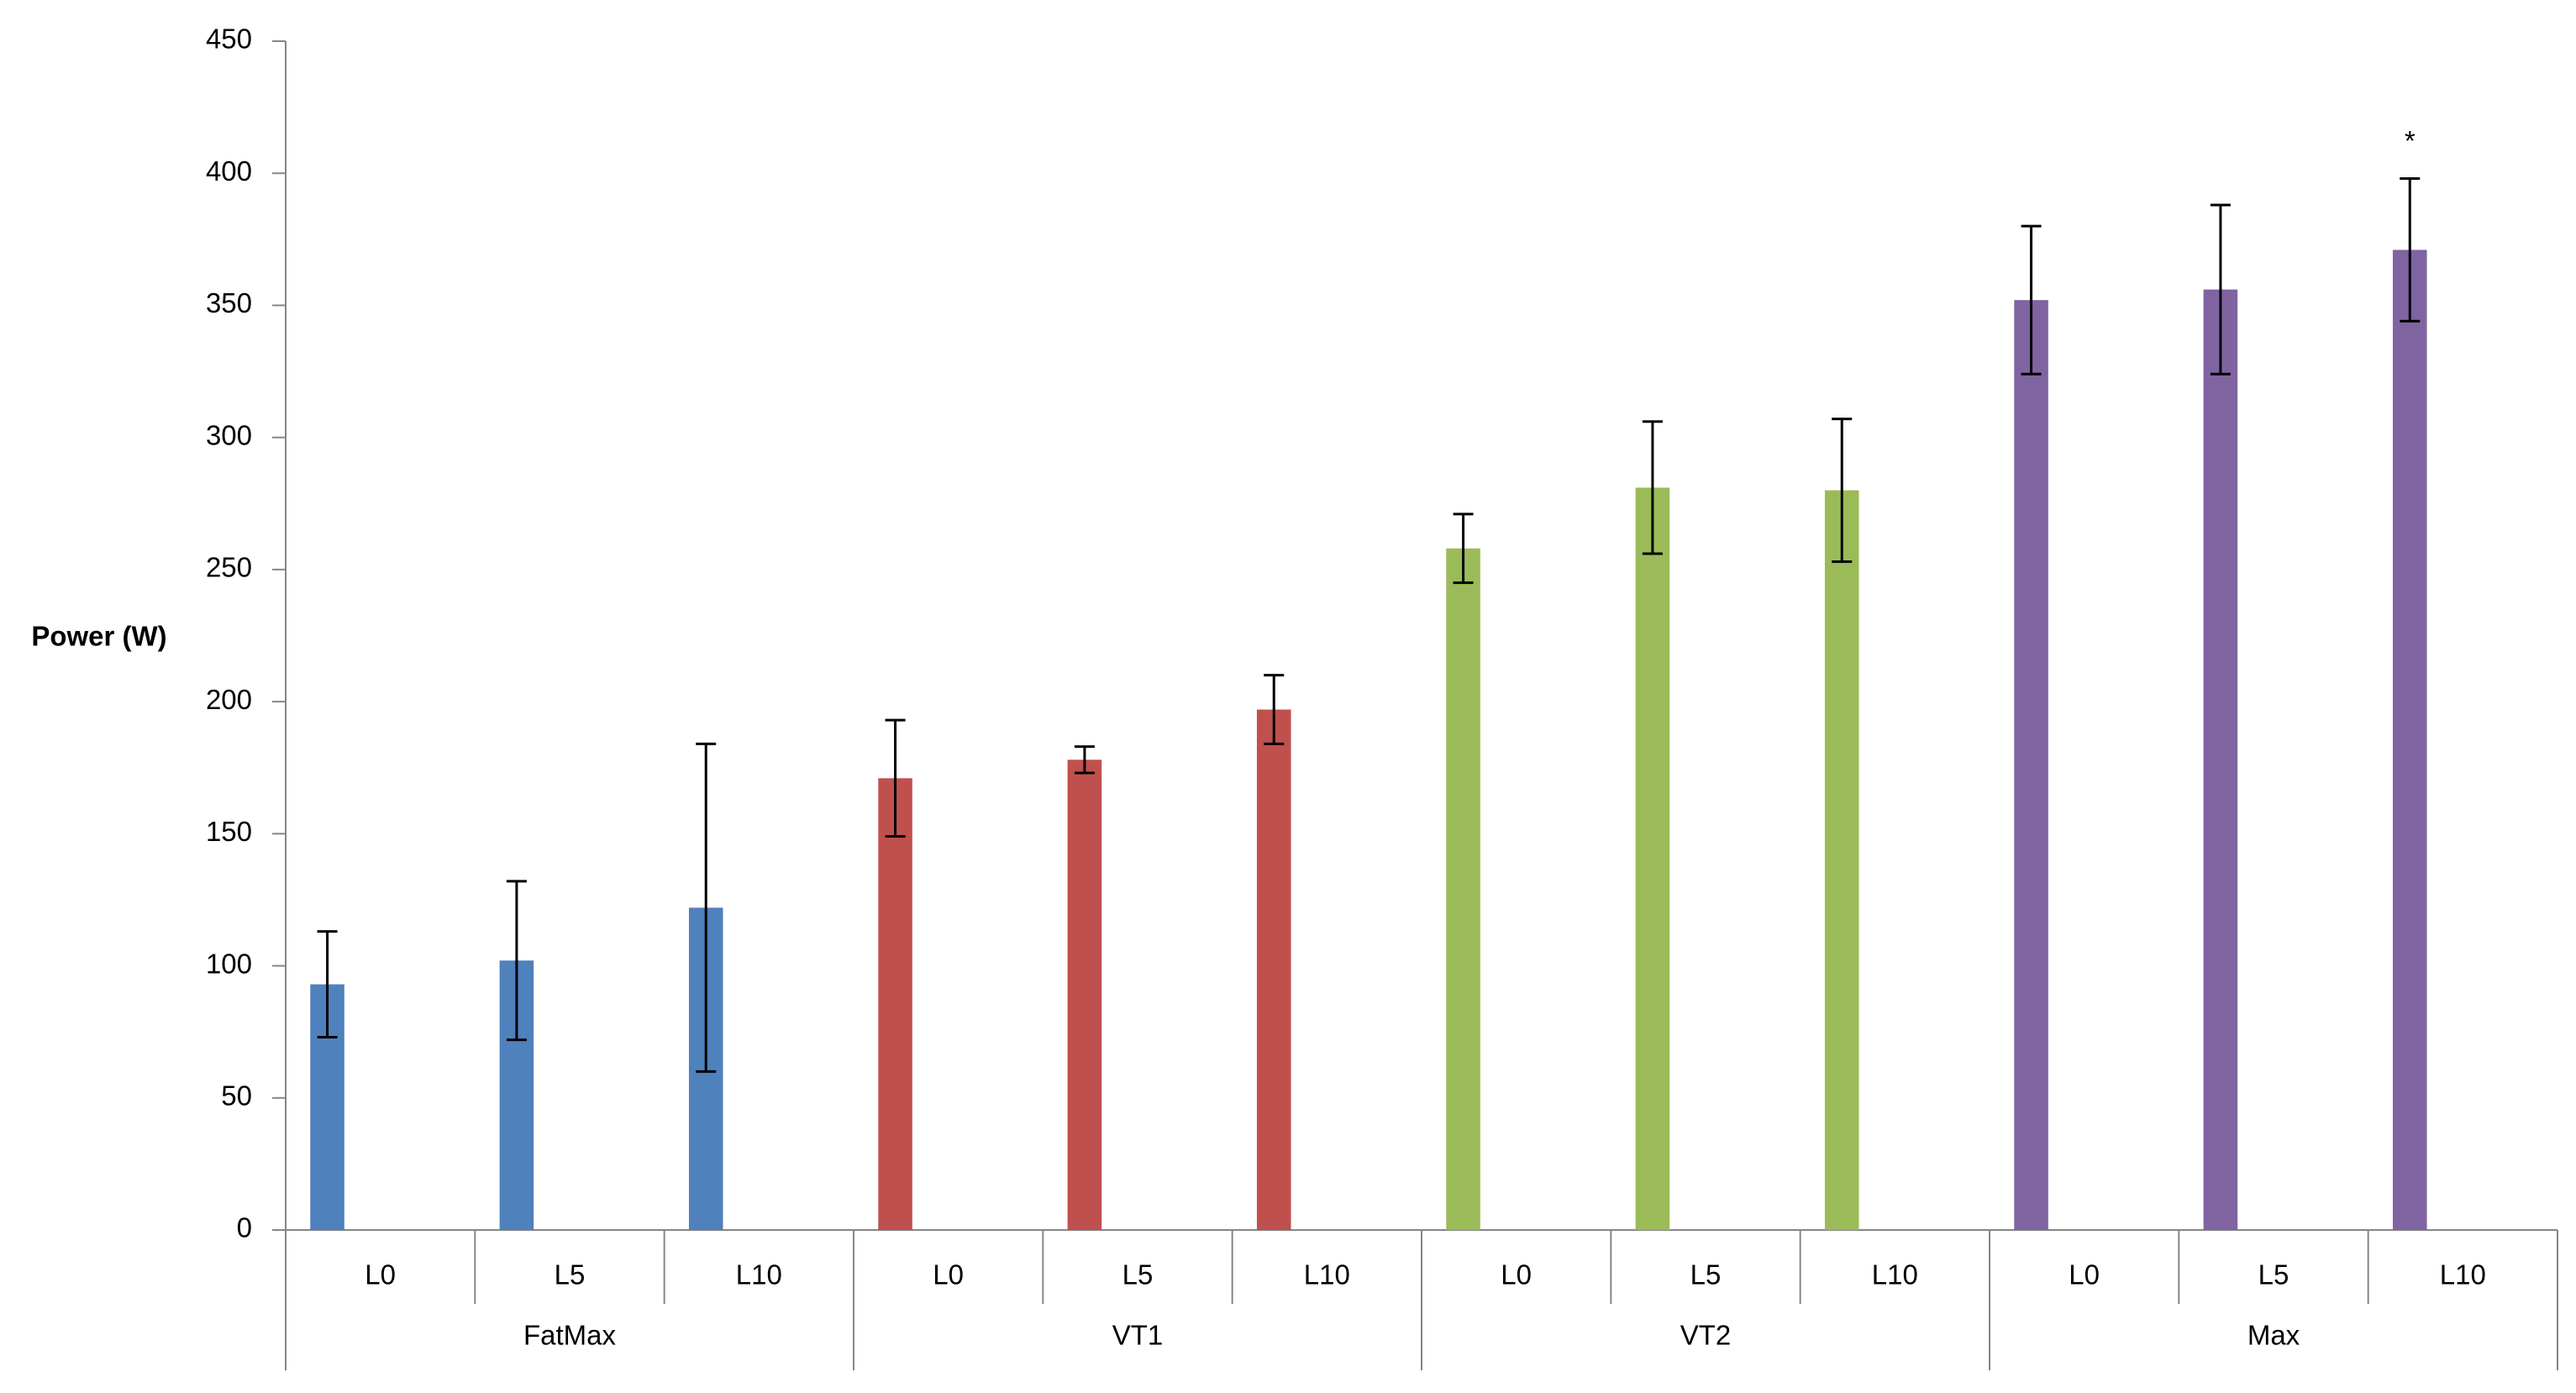 Image resolution: width=2576 pixels, height=1393 pixels. Describe the element at coordinates (244, 1227) in the screenshot. I see `y-tick-label: 0` at that location.